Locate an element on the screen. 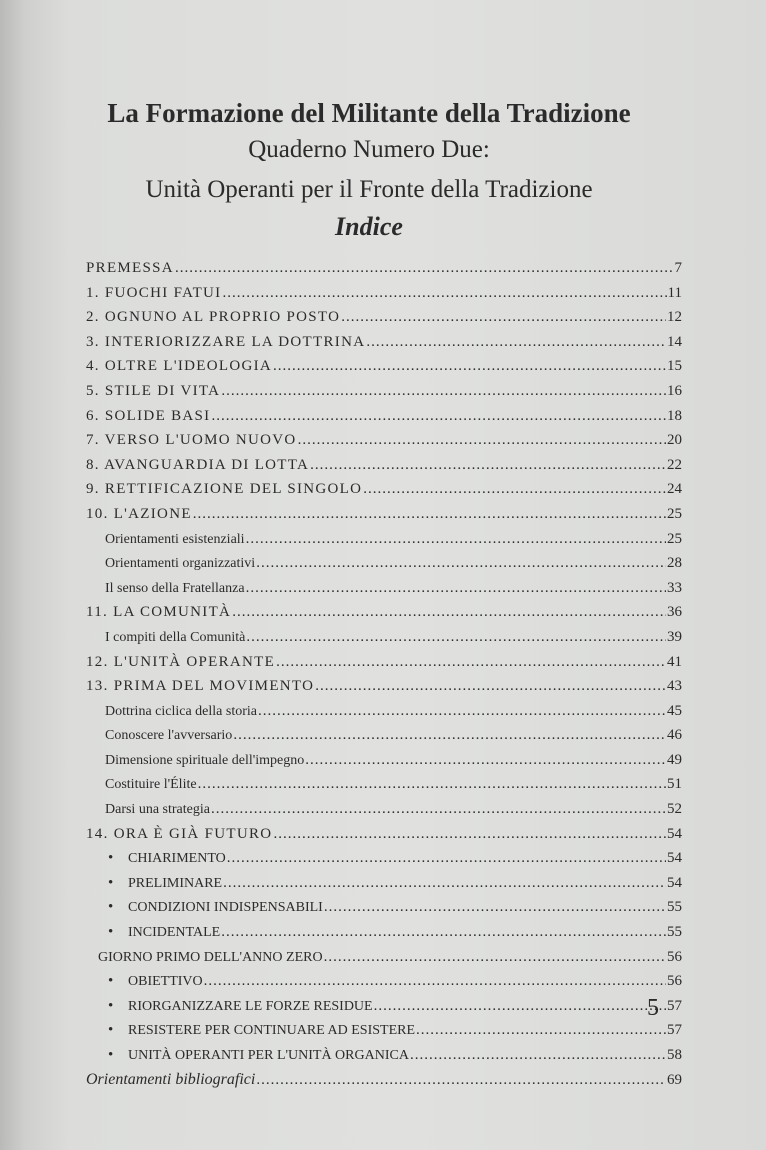 This screenshot has width=766, height=1150. toc-entry: • RESISTERE PER CONTINUARE AD ESISTERE 57 is located at coordinates (384, 1030).